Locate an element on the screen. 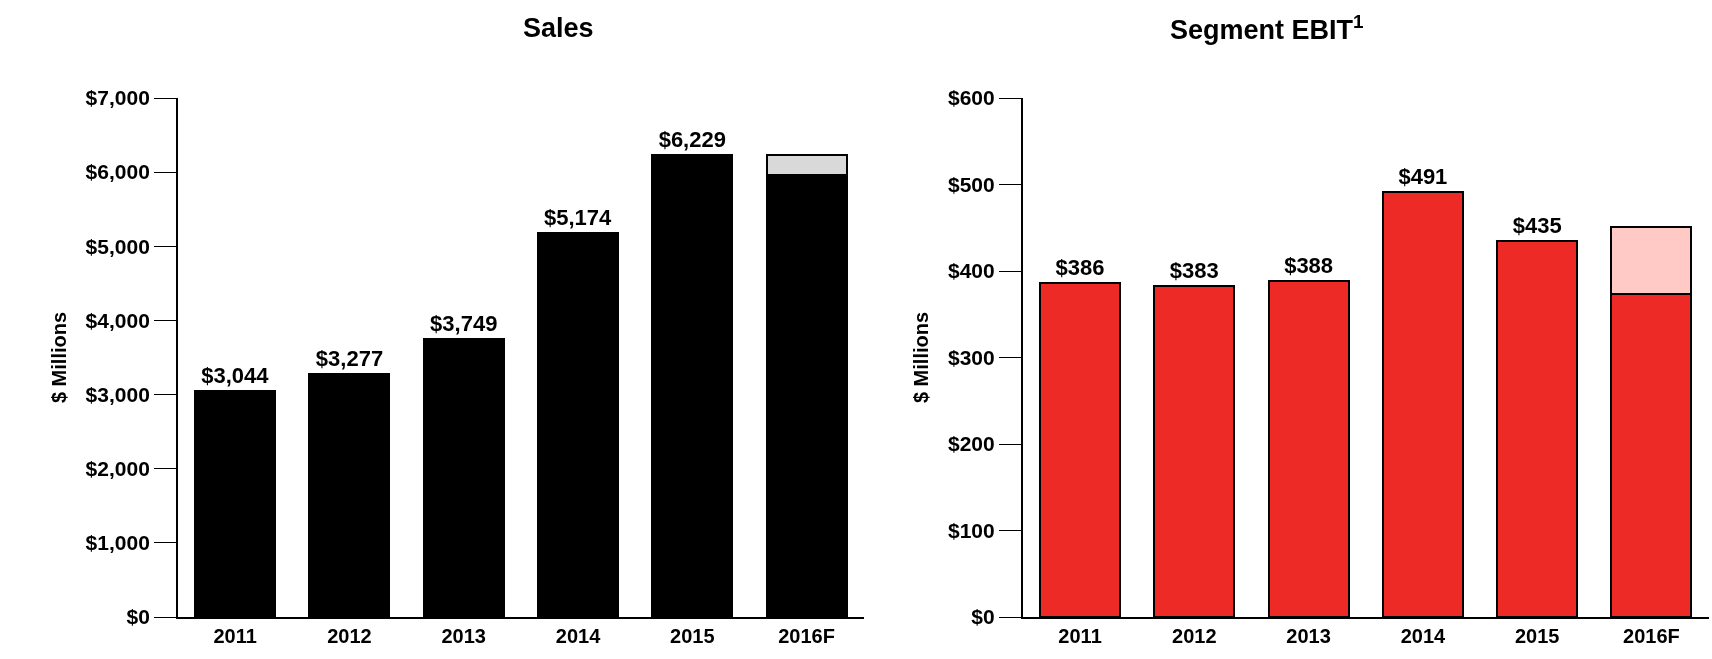  y-tick-label: $400 is located at coordinates (971, 271).